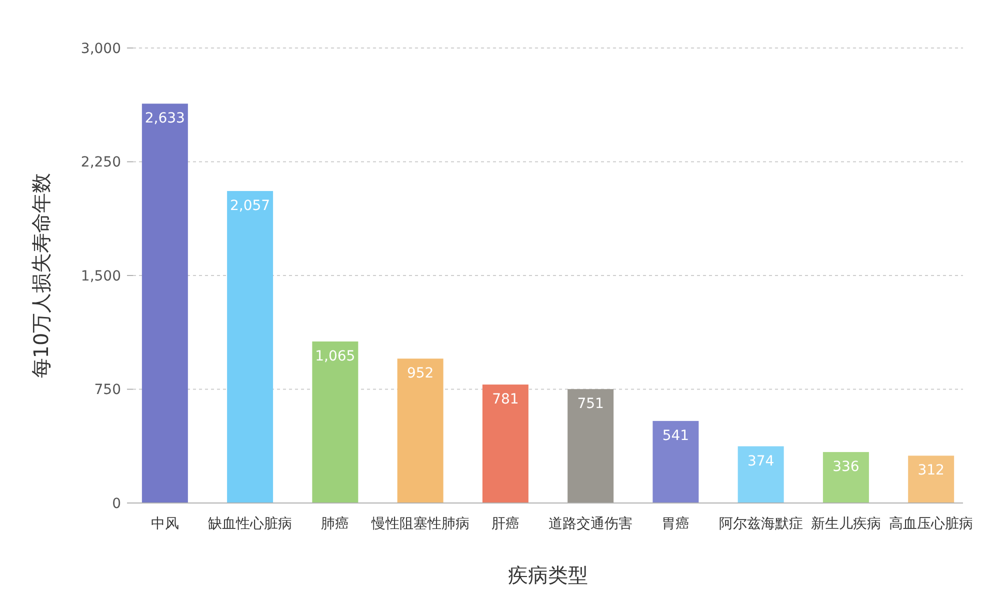 This screenshot has width=1000, height=598. What do you see at coordinates (760, 461) in the screenshot?
I see `data-label: 374` at bounding box center [760, 461].